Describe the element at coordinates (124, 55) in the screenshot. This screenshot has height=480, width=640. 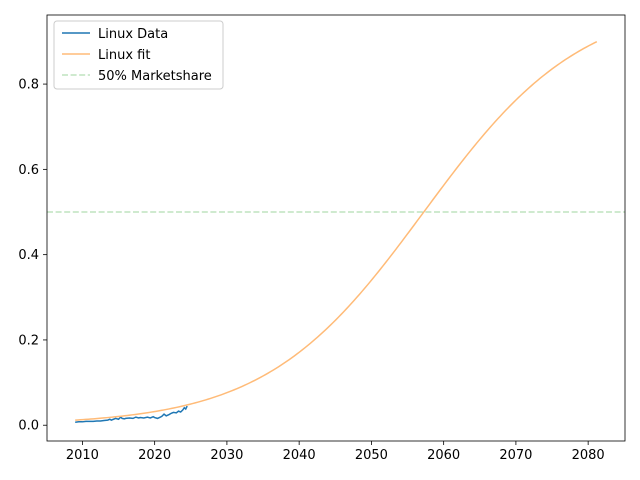
I see `legend-label-1: Linux fit` at that location.